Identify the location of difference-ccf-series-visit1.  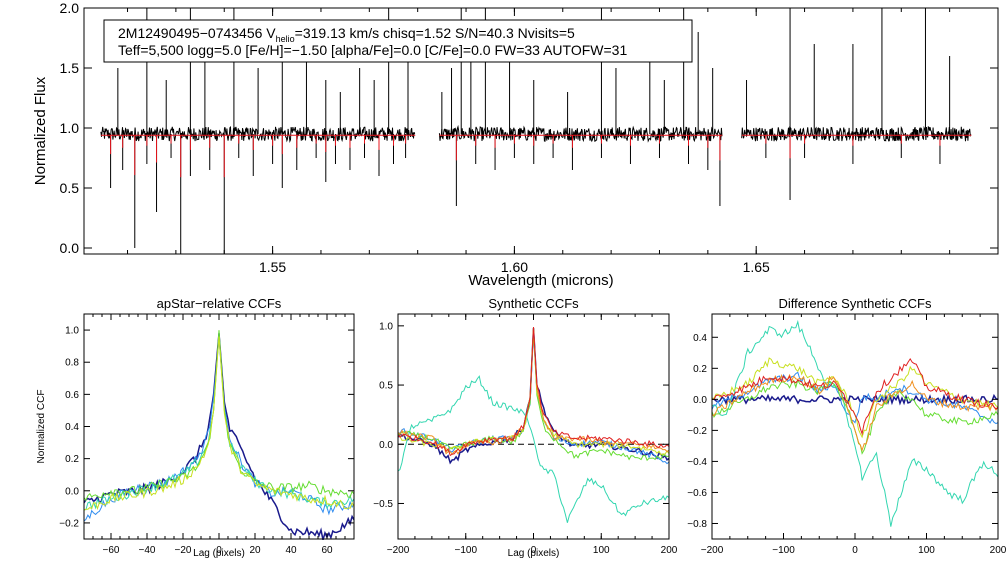
(855, 399).